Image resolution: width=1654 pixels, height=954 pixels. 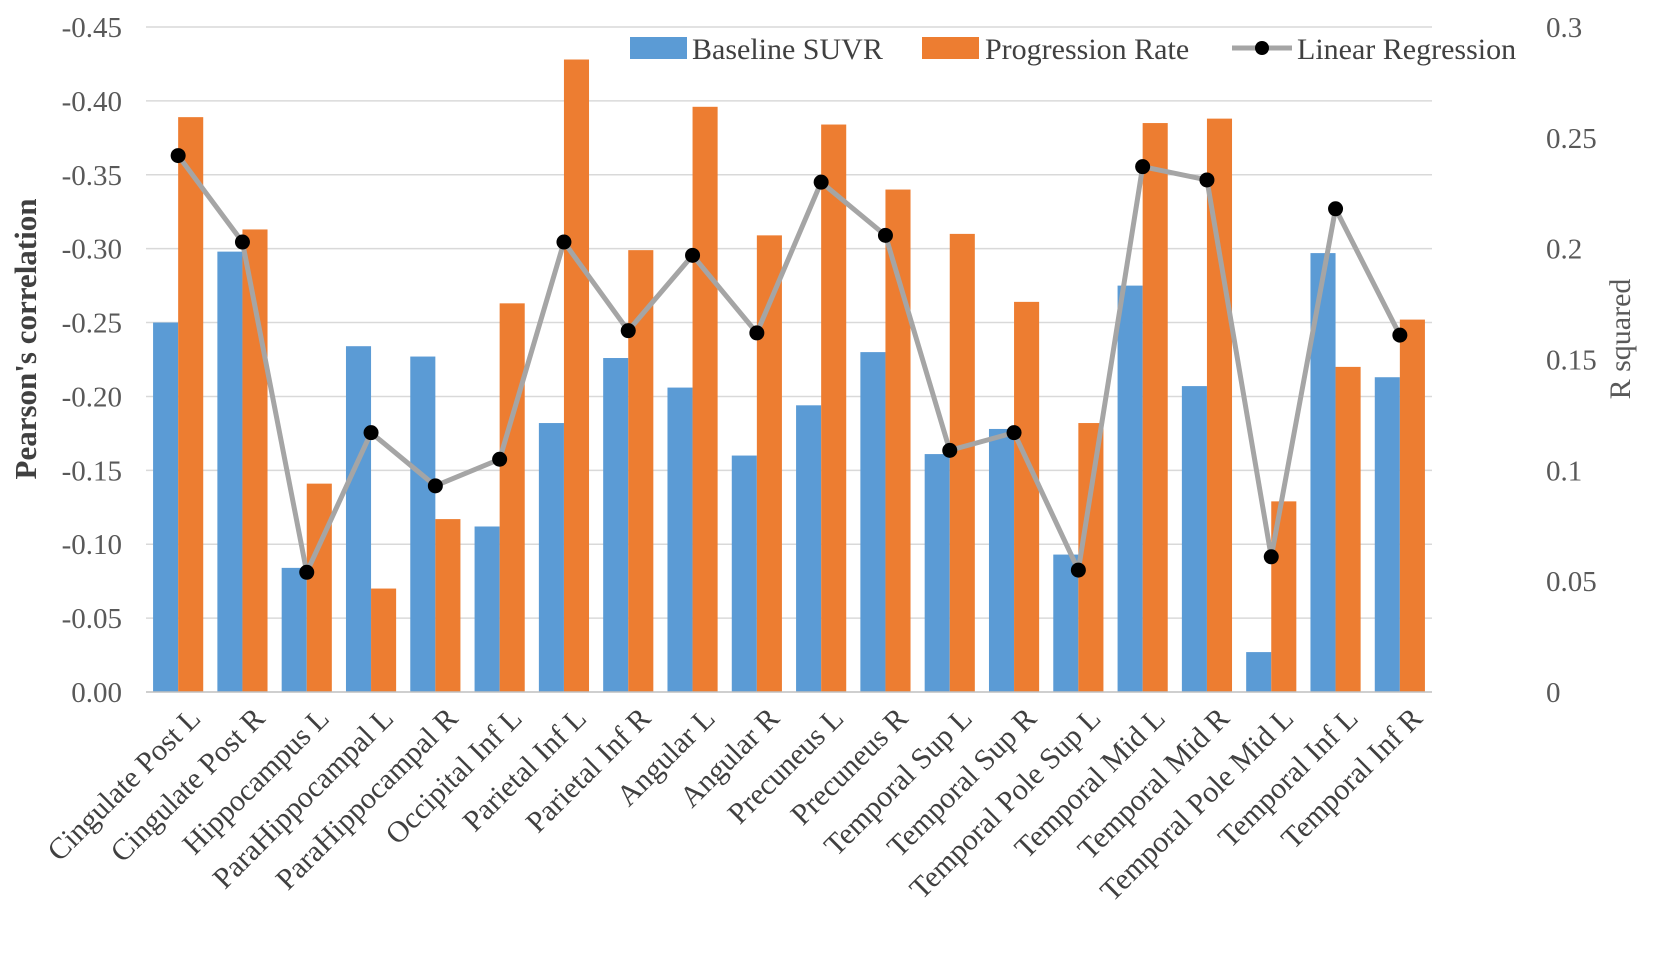 What do you see at coordinates (1553, 693) in the screenshot?
I see `y2-tick-label: 0` at bounding box center [1553, 693].